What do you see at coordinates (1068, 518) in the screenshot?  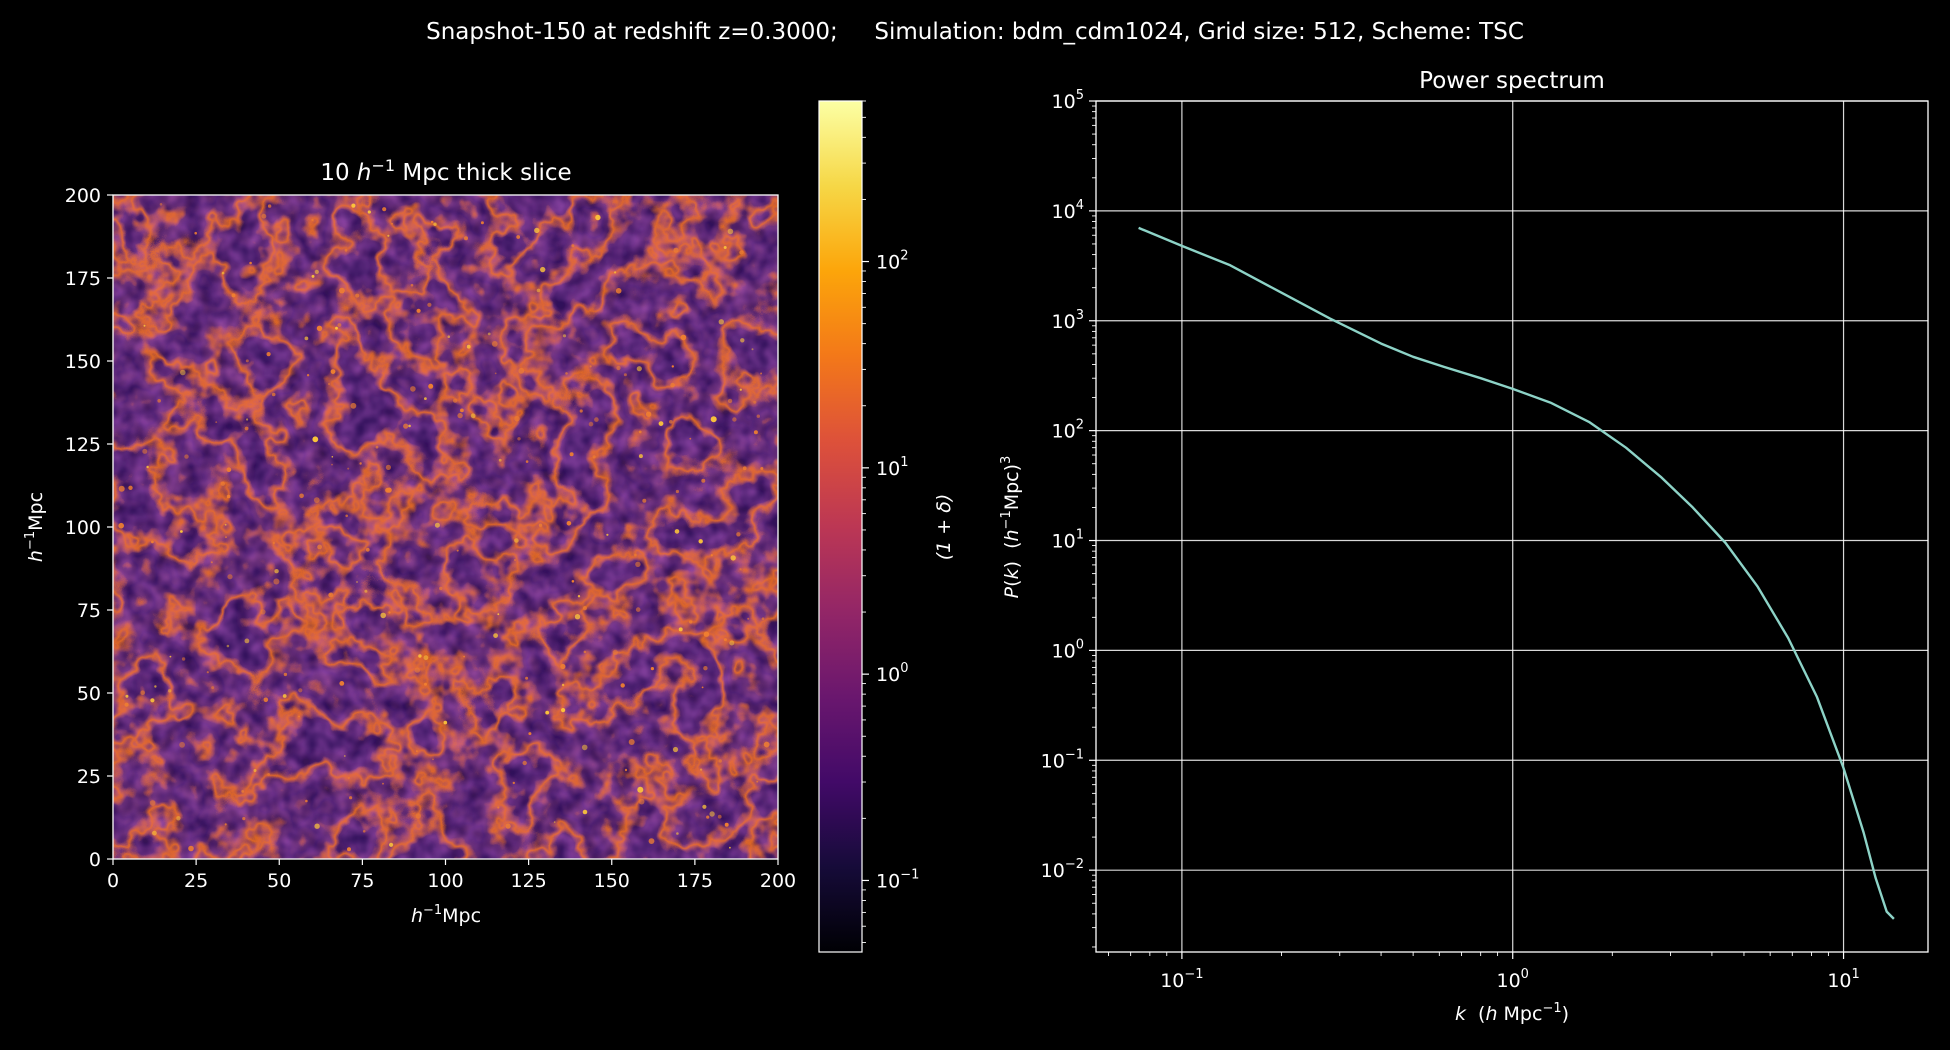 I see `pk-y-ticks: 10−2 10−1 100 101 102 103 104 105` at bounding box center [1068, 518].